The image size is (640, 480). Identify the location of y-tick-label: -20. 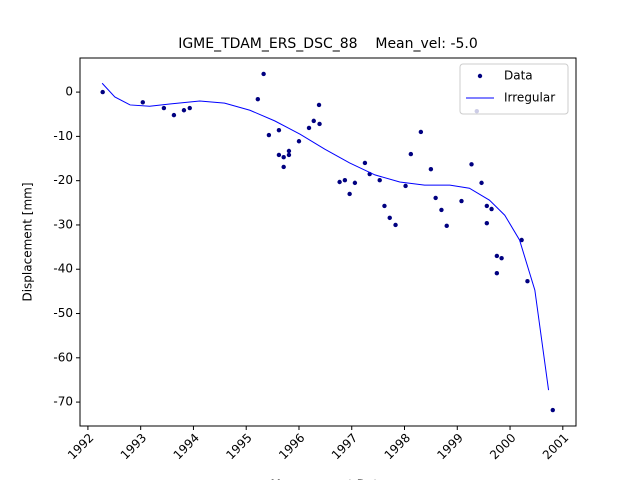
(63, 180).